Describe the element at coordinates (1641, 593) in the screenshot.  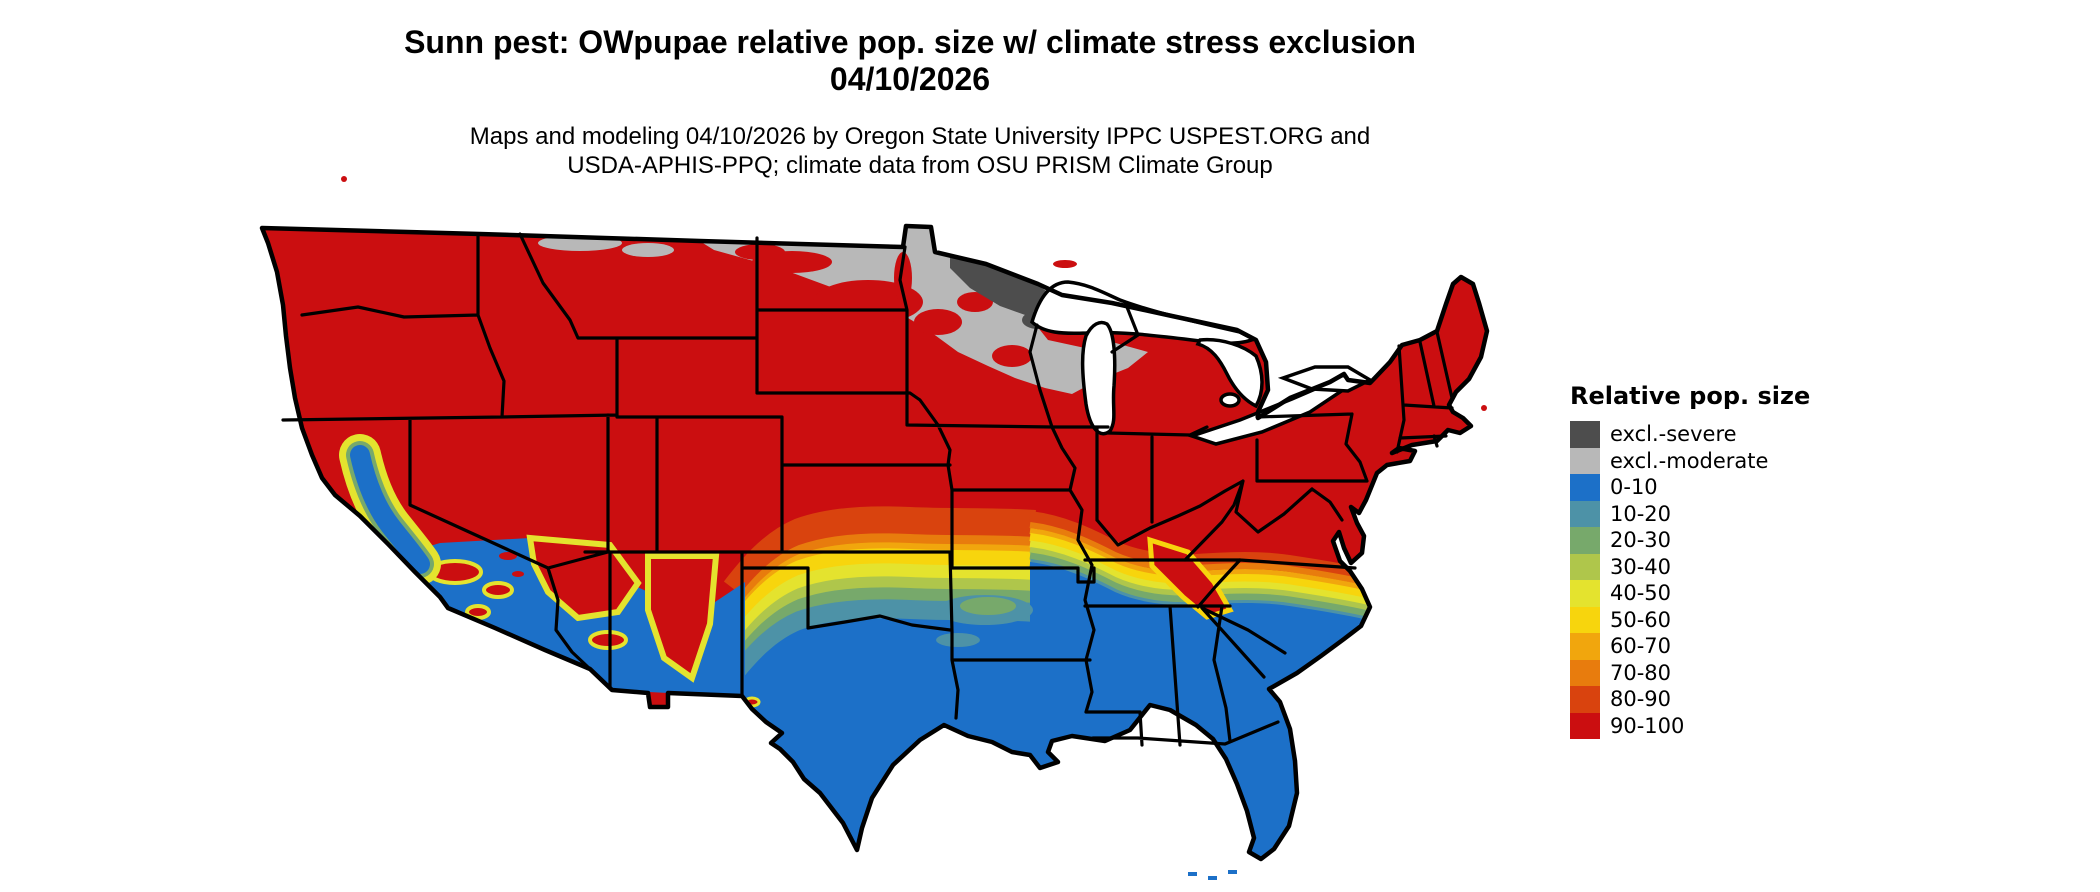
I see `legend-item-label: 40-50` at that location.